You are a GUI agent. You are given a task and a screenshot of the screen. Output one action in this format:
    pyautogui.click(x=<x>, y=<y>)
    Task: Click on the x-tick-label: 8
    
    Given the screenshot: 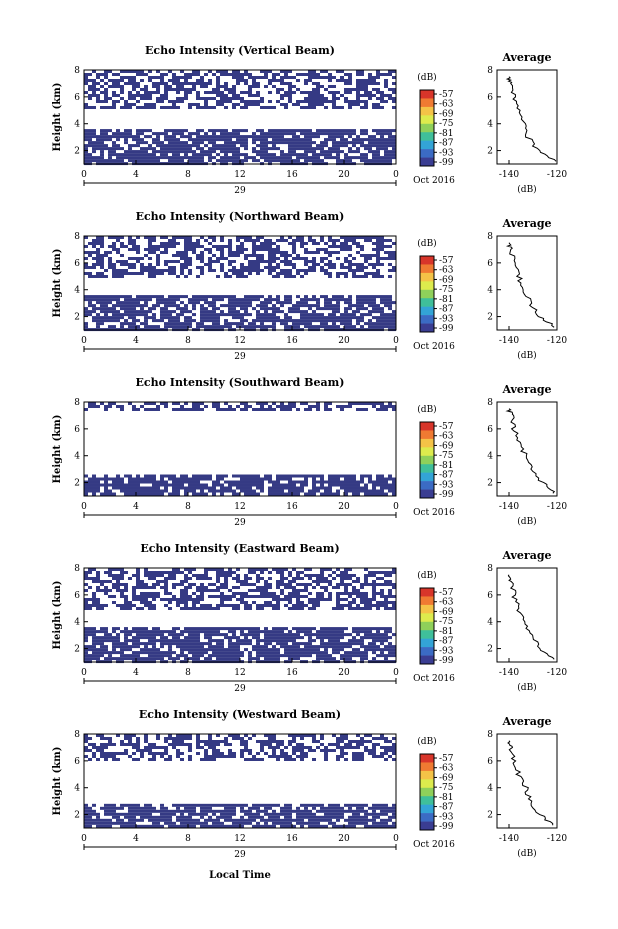 What is the action you would take?
    pyautogui.click(x=188, y=341)
    